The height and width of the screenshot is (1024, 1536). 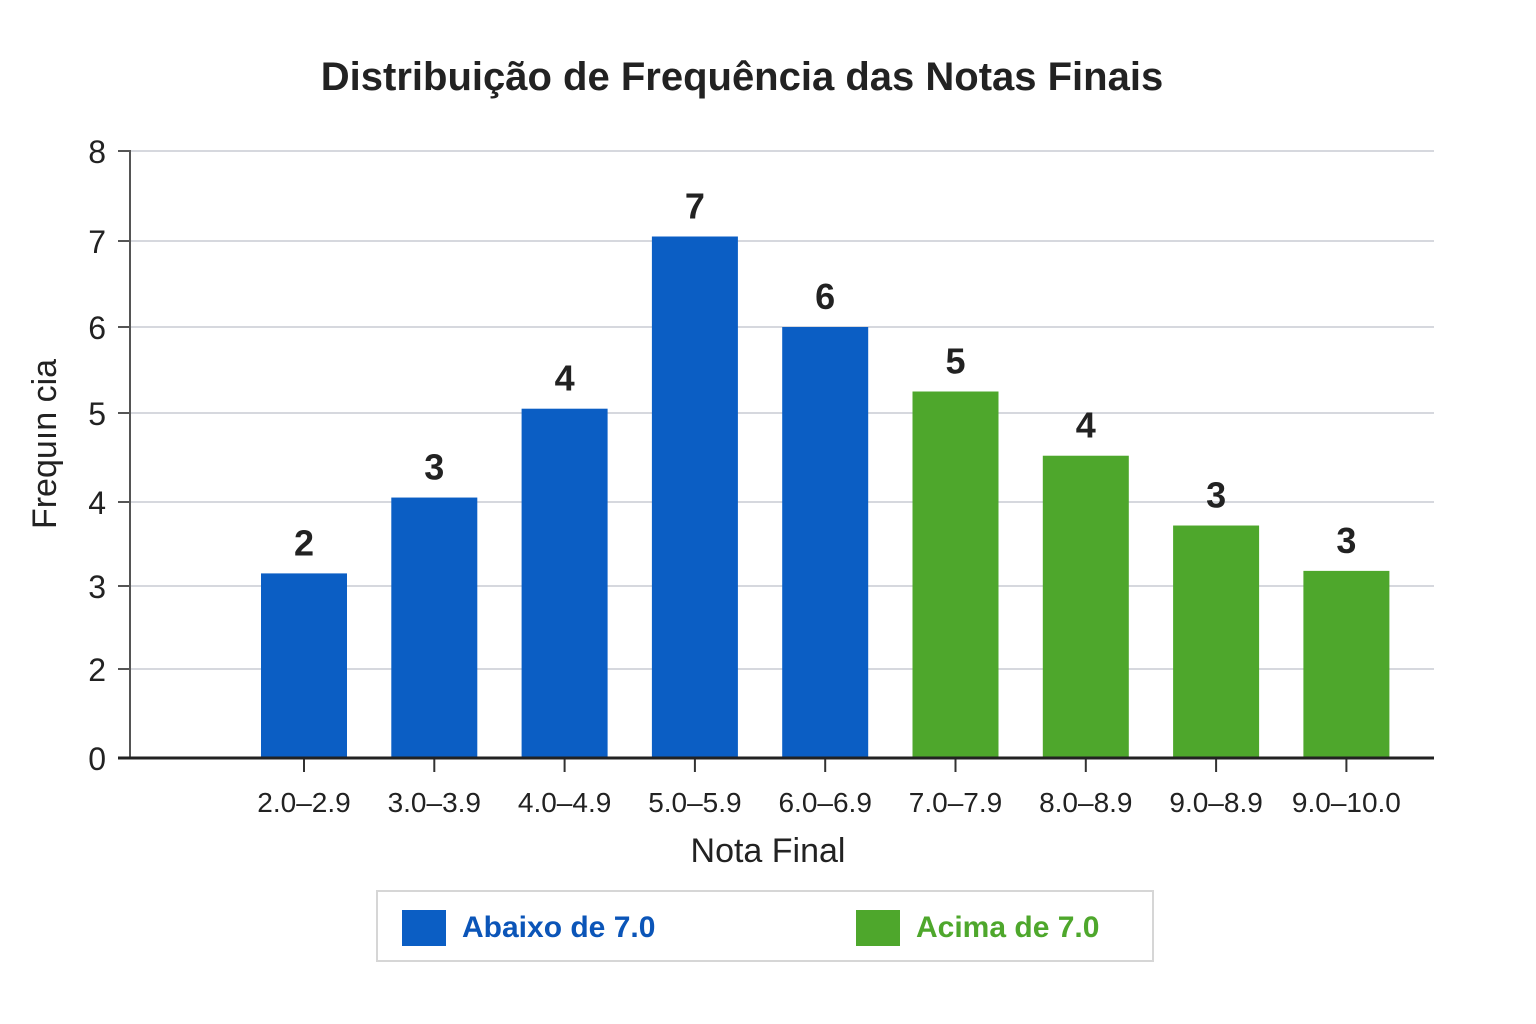 What do you see at coordinates (565, 378) in the screenshot?
I see `data-label-3: 4` at bounding box center [565, 378].